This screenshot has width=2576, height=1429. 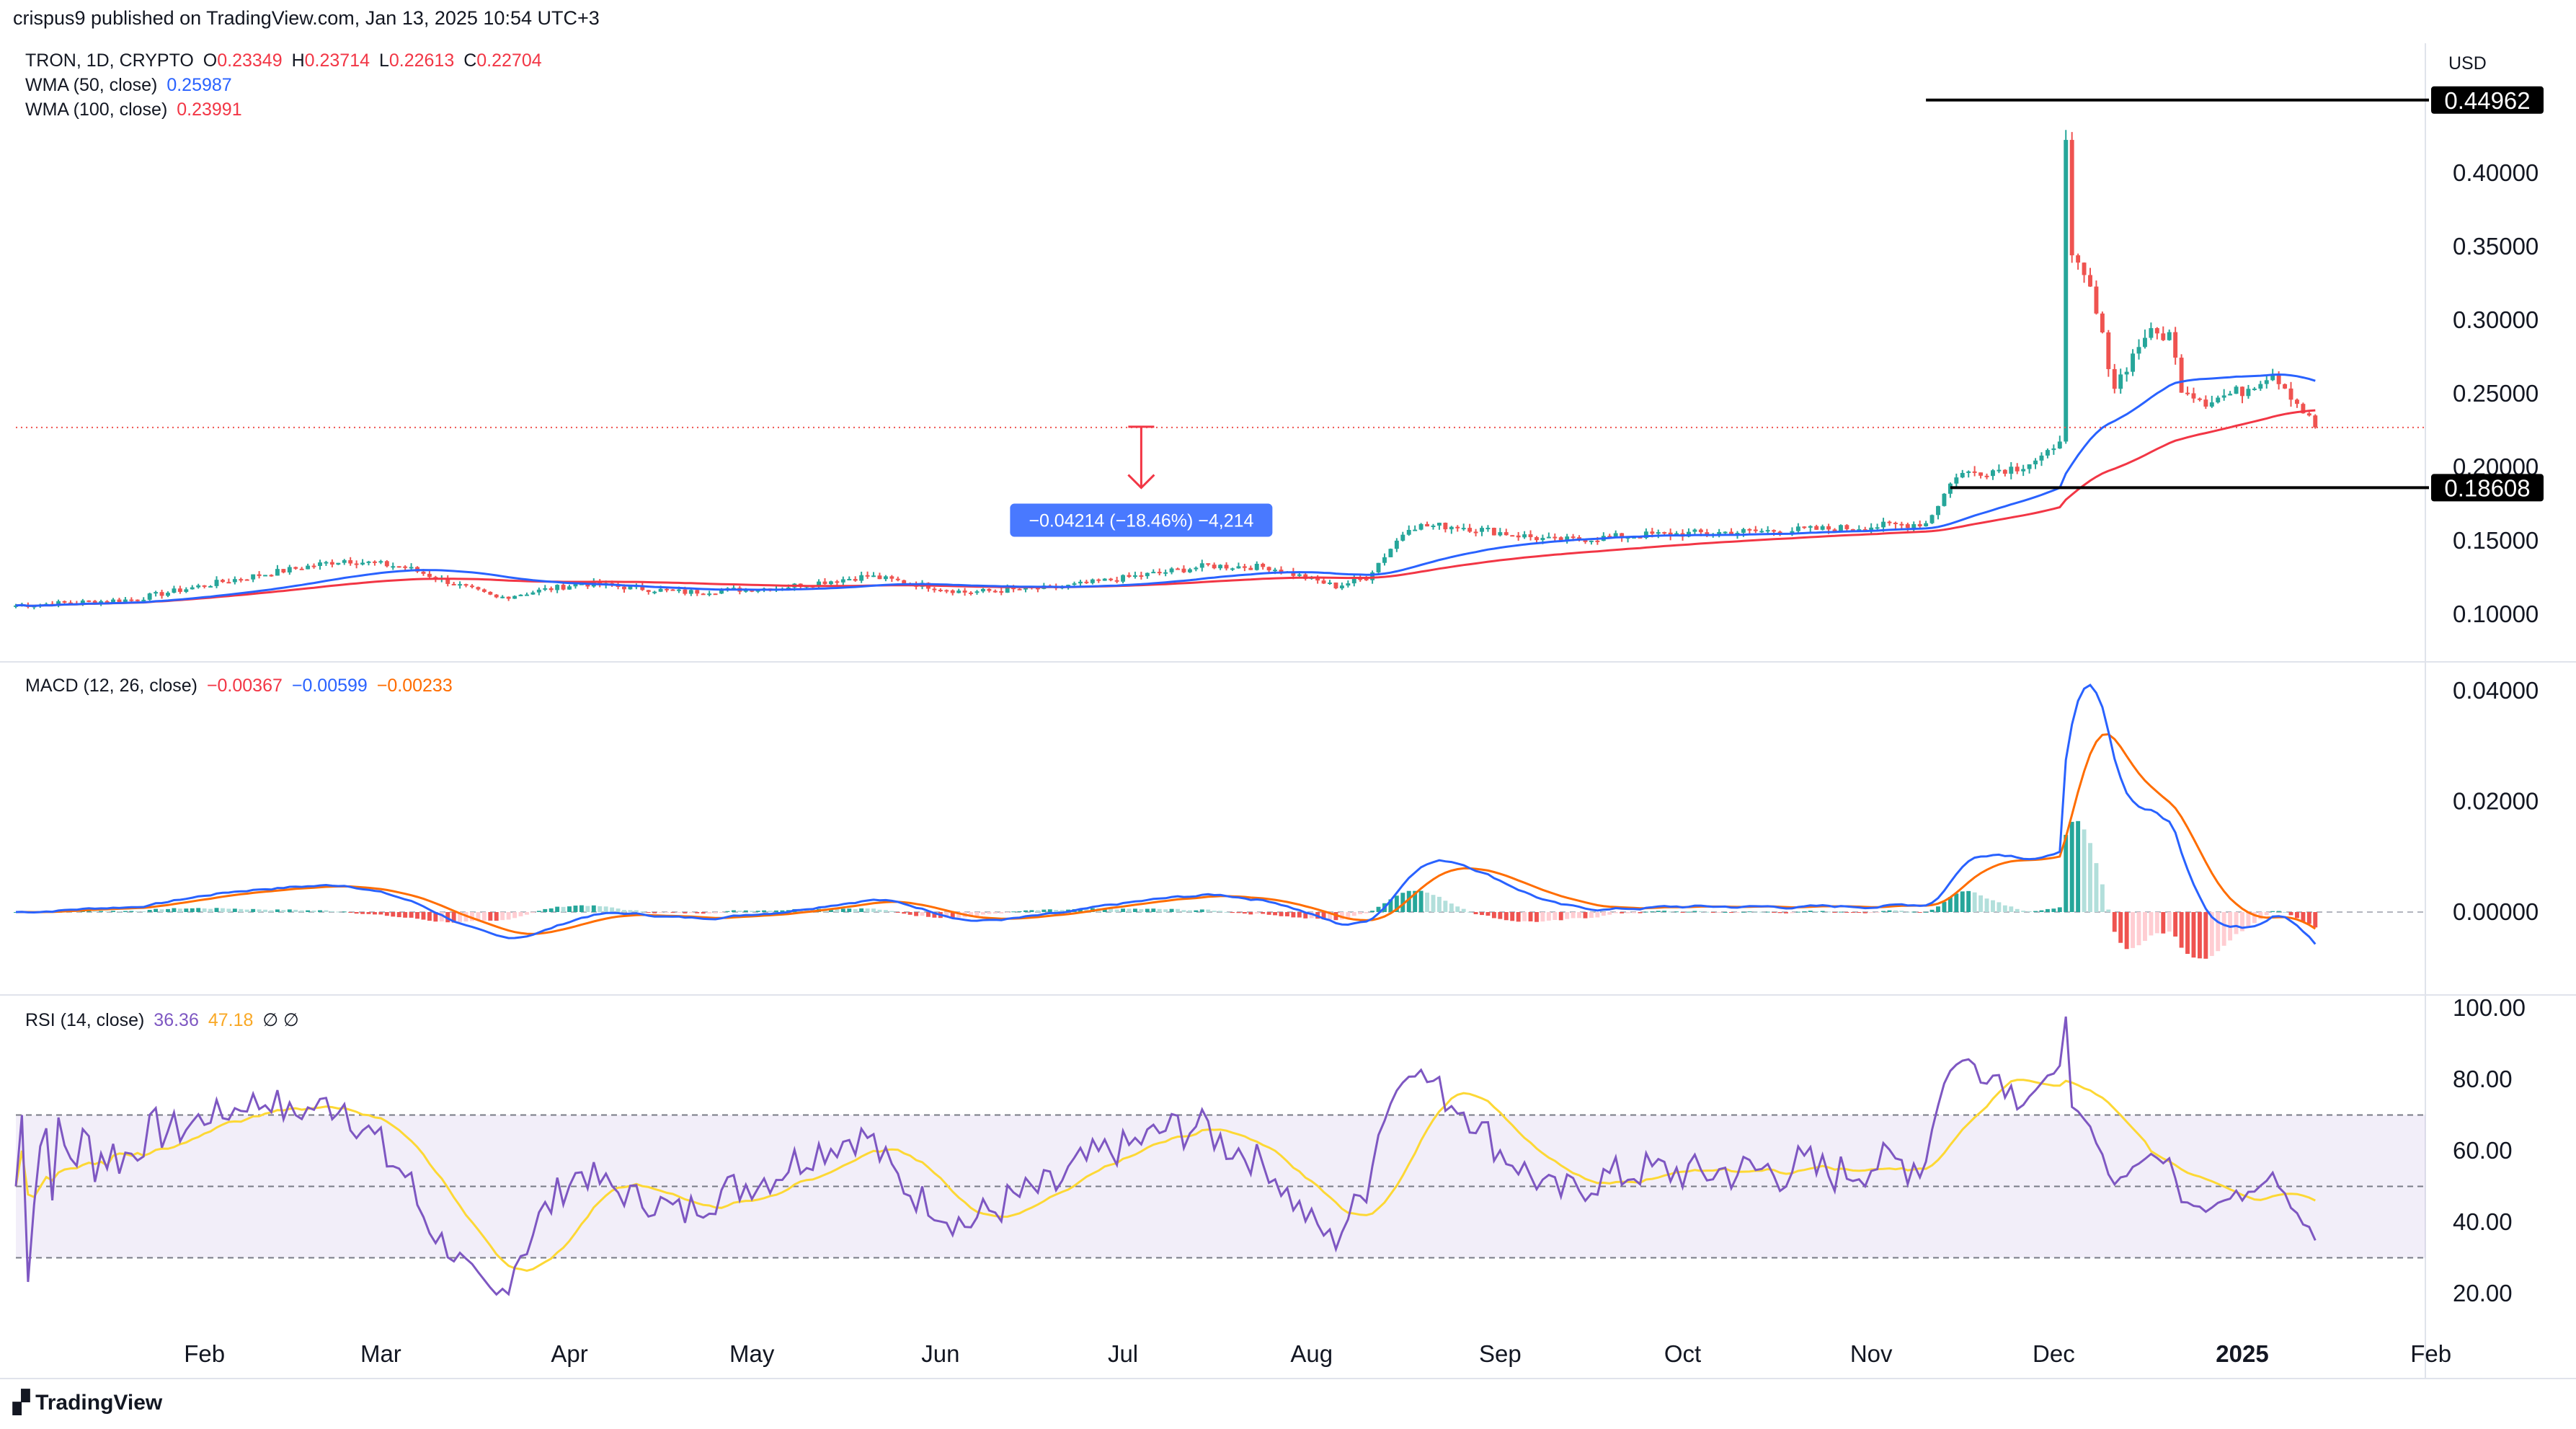 What do you see at coordinates (2467, 64) in the screenshot?
I see `currency-label: USD` at bounding box center [2467, 64].